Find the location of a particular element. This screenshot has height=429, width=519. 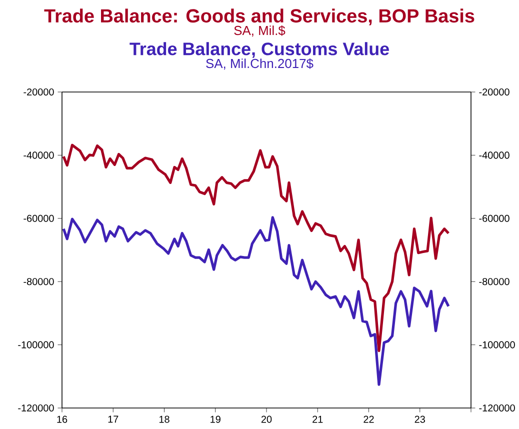

x-tick-label: 16 is located at coordinates (62, 419).